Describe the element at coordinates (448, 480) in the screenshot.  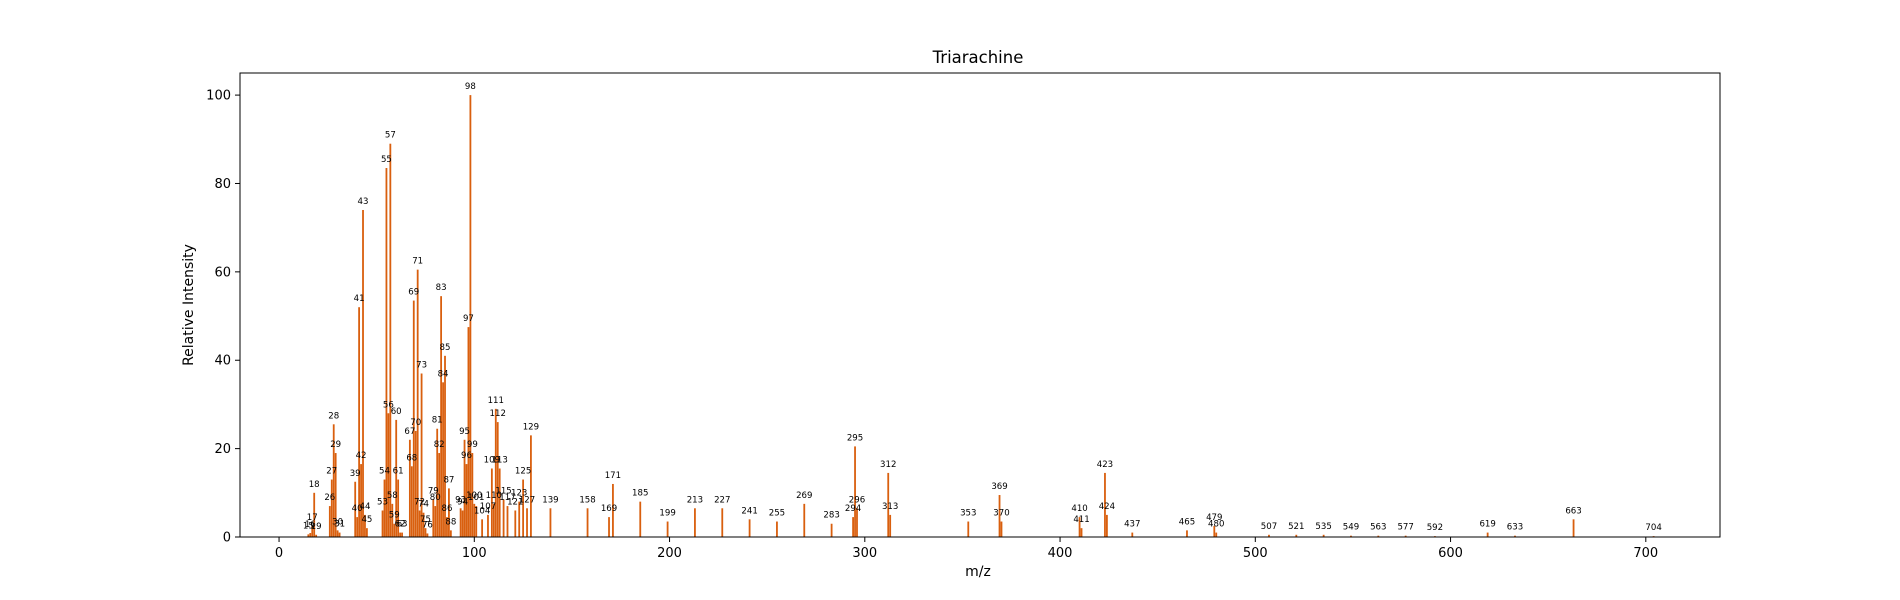
I see `peak-label: 87` at that location.